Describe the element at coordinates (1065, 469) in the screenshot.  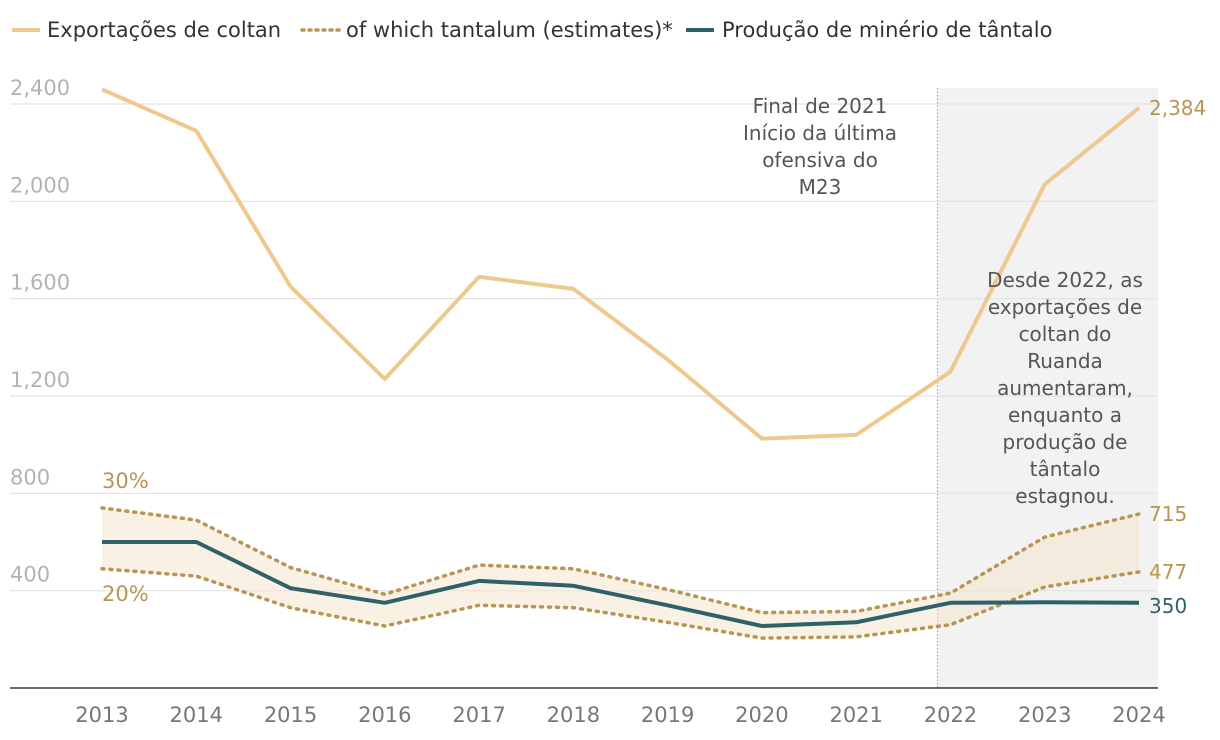
I see `annotation-line: tântalo` at that location.